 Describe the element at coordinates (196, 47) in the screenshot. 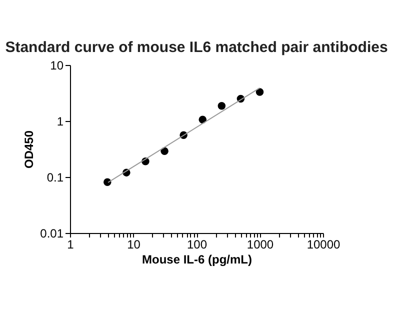

I see `chart-title: Standard curve of mouse IL6 matched pair antibodies` at that location.